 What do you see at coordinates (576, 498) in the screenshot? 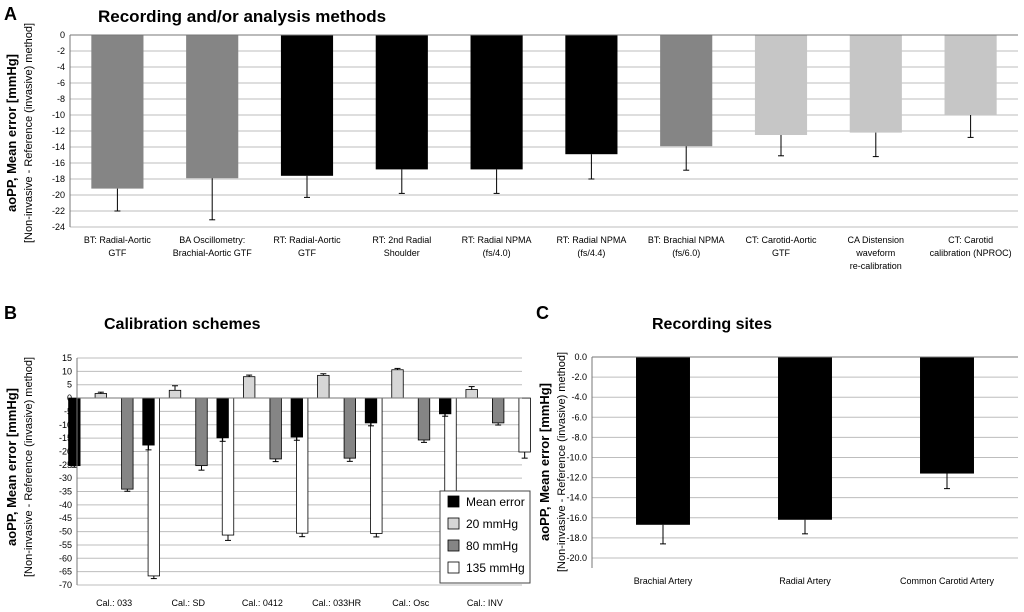
I see `panel-c-tick-label: -14.0` at bounding box center [576, 498].